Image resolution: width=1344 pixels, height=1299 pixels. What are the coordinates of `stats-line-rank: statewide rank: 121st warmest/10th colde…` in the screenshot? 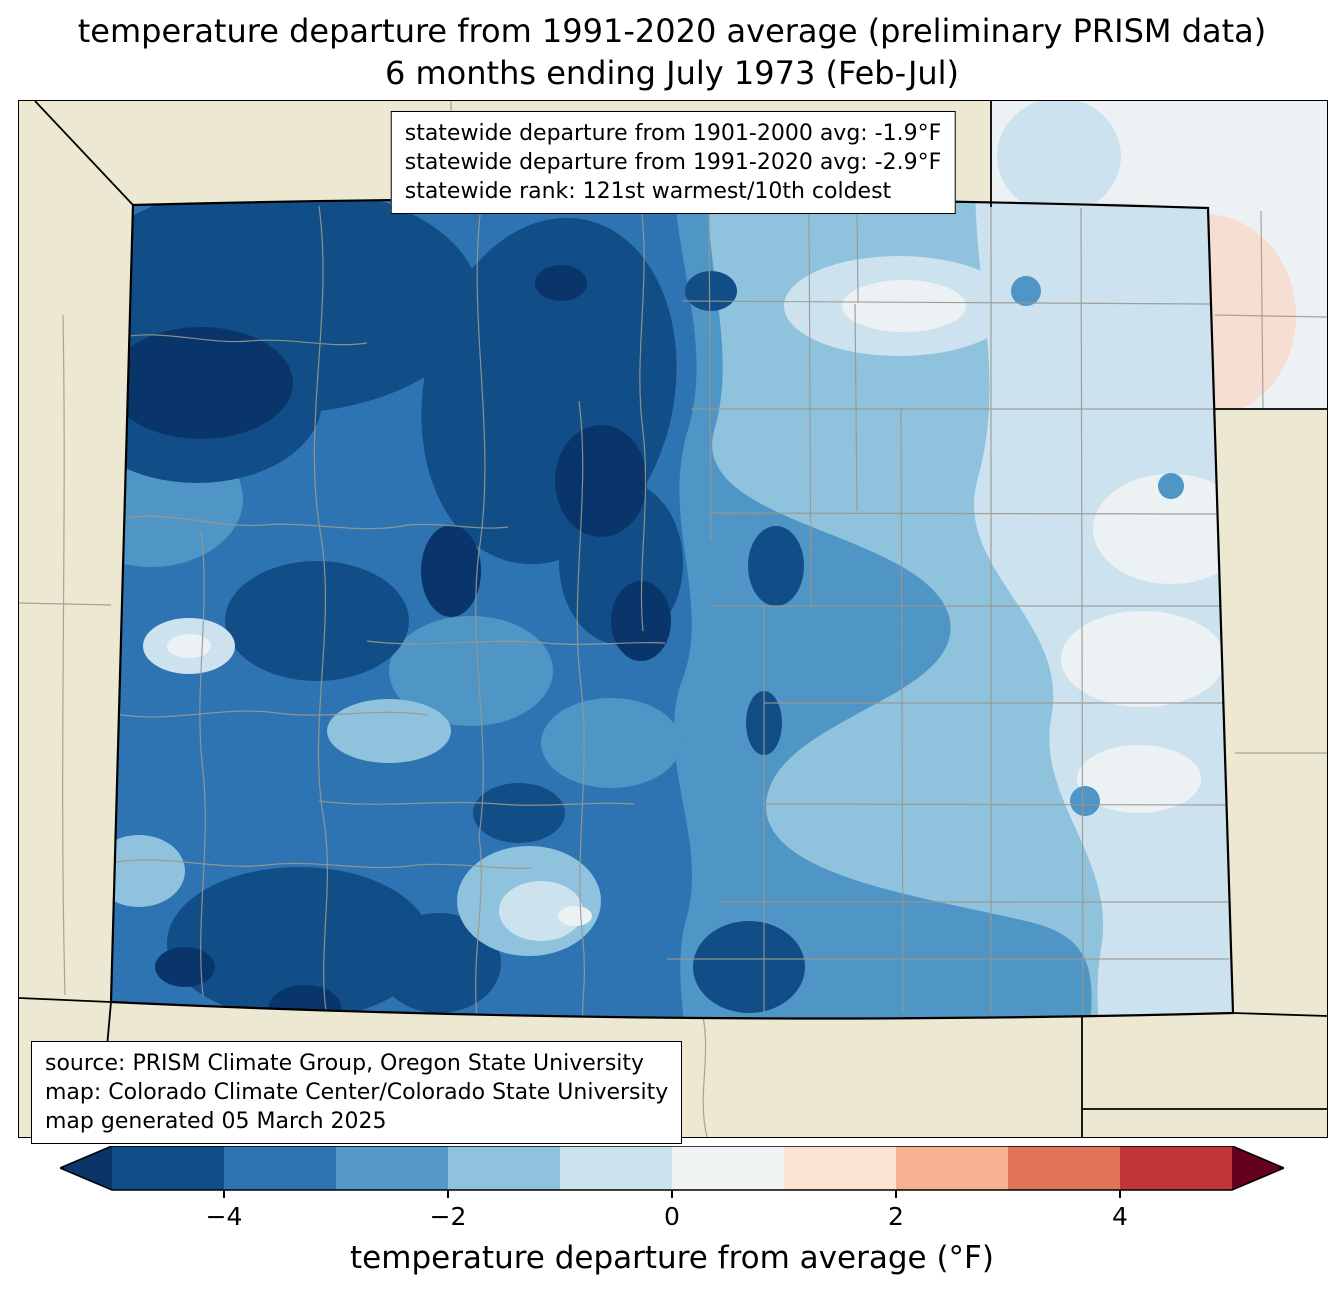 It's located at (648, 191).